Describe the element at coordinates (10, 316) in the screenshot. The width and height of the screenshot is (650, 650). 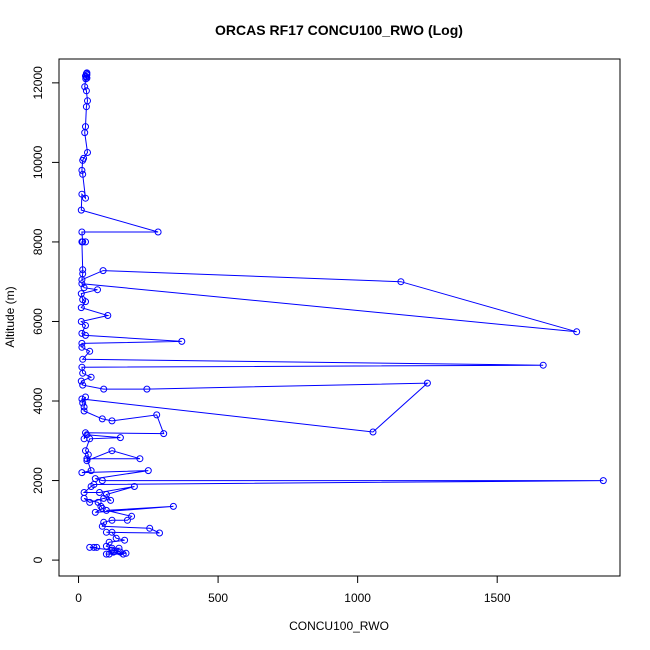
I see `y-axis-label: Altitude (m)` at that location.